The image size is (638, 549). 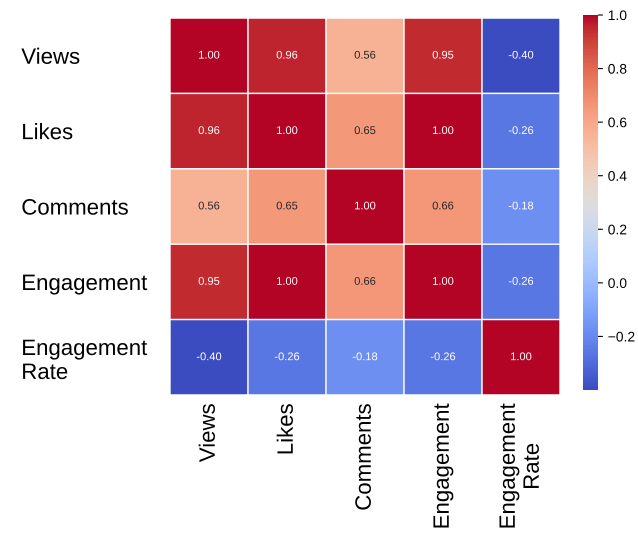 What do you see at coordinates (206, 433) in the screenshot?
I see `x-tick-label: Views` at bounding box center [206, 433].